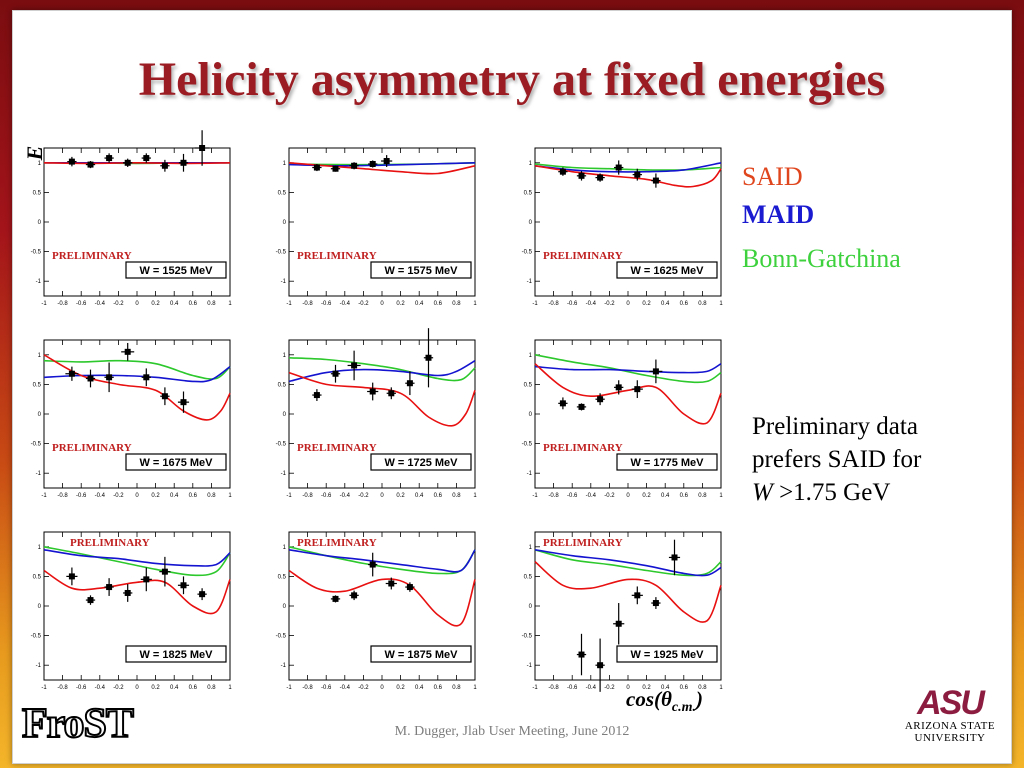 Image resolution: width=1024 pixels, height=768 pixels. Describe the element at coordinates (699, 699) in the screenshot. I see `x-axis-label-close: )` at that location.